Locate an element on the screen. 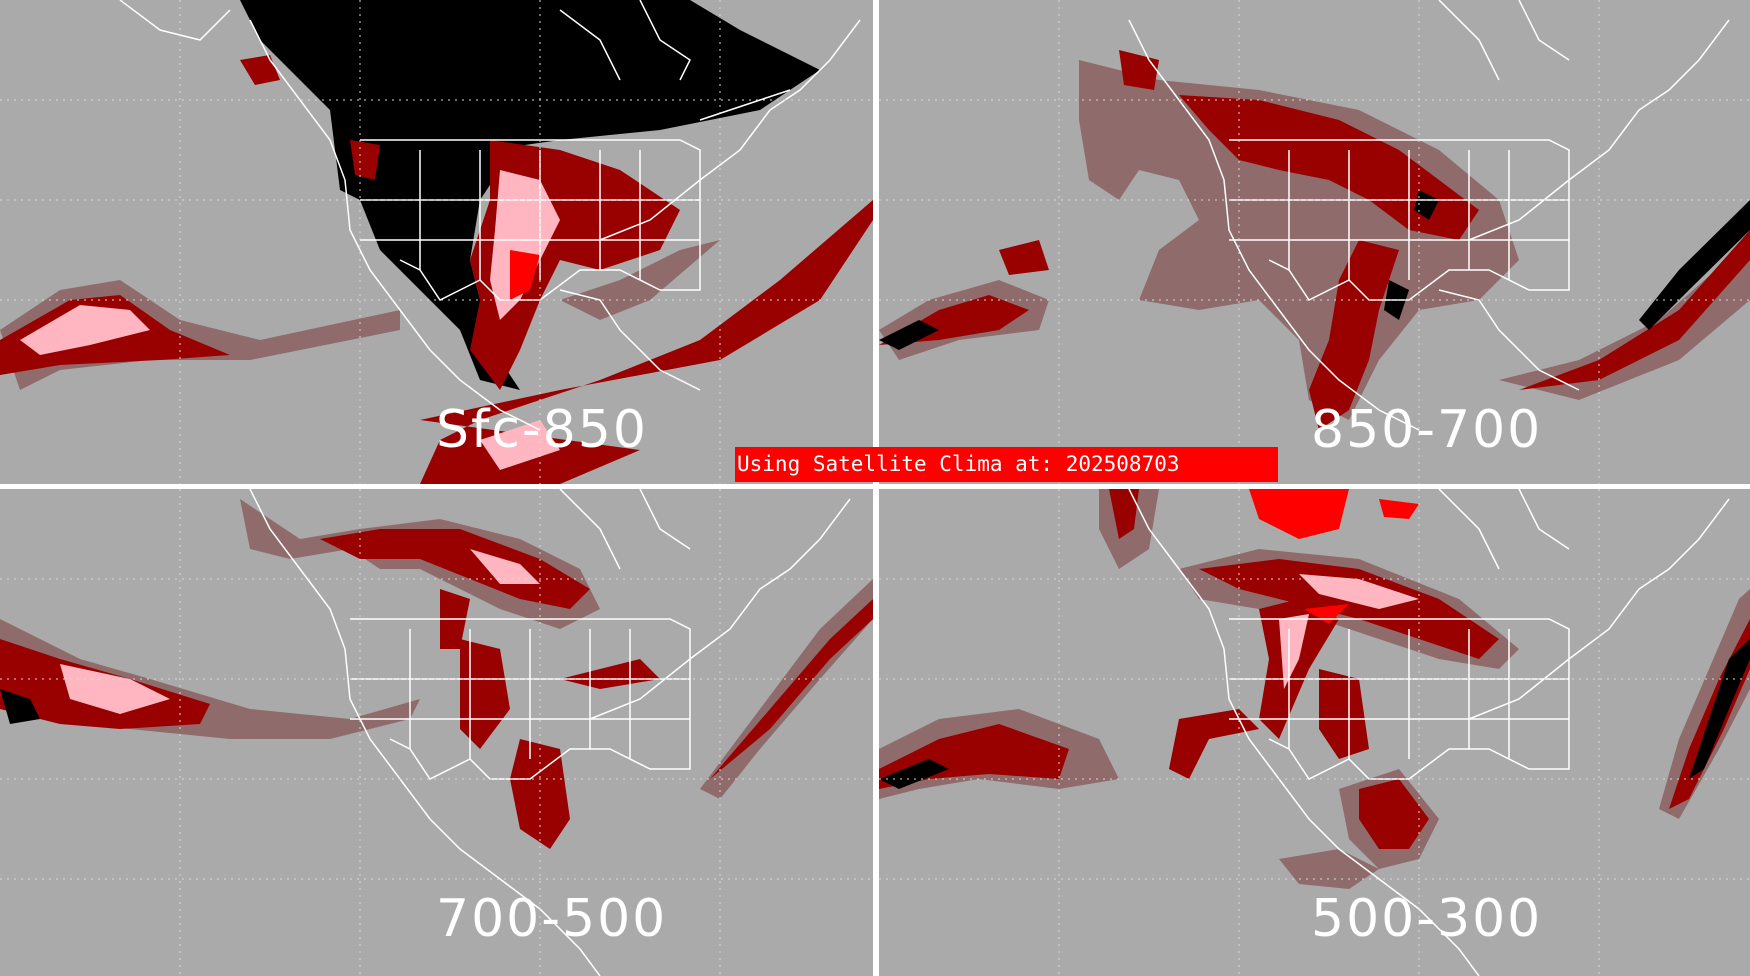 This screenshot has width=1750, height=976. layer-label: 700-500 is located at coordinates (552, 919).